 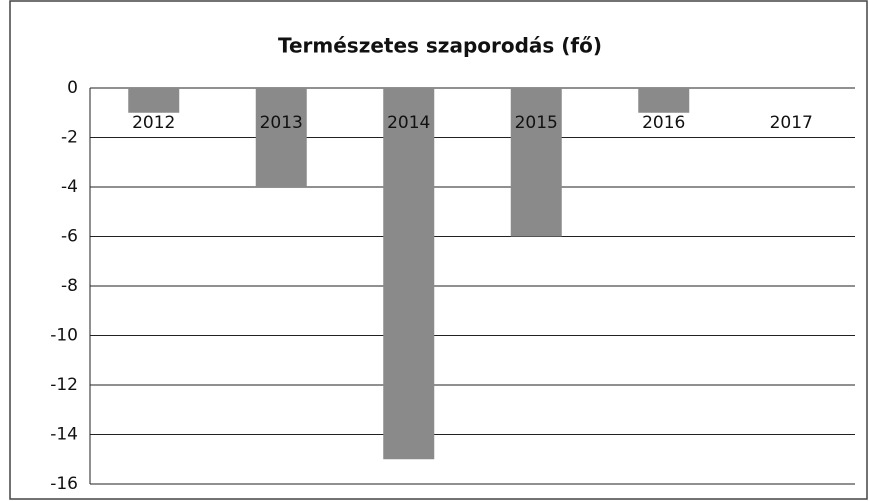 What do you see at coordinates (64, 336) in the screenshot?
I see `y-tick-label: -10` at bounding box center [64, 336].